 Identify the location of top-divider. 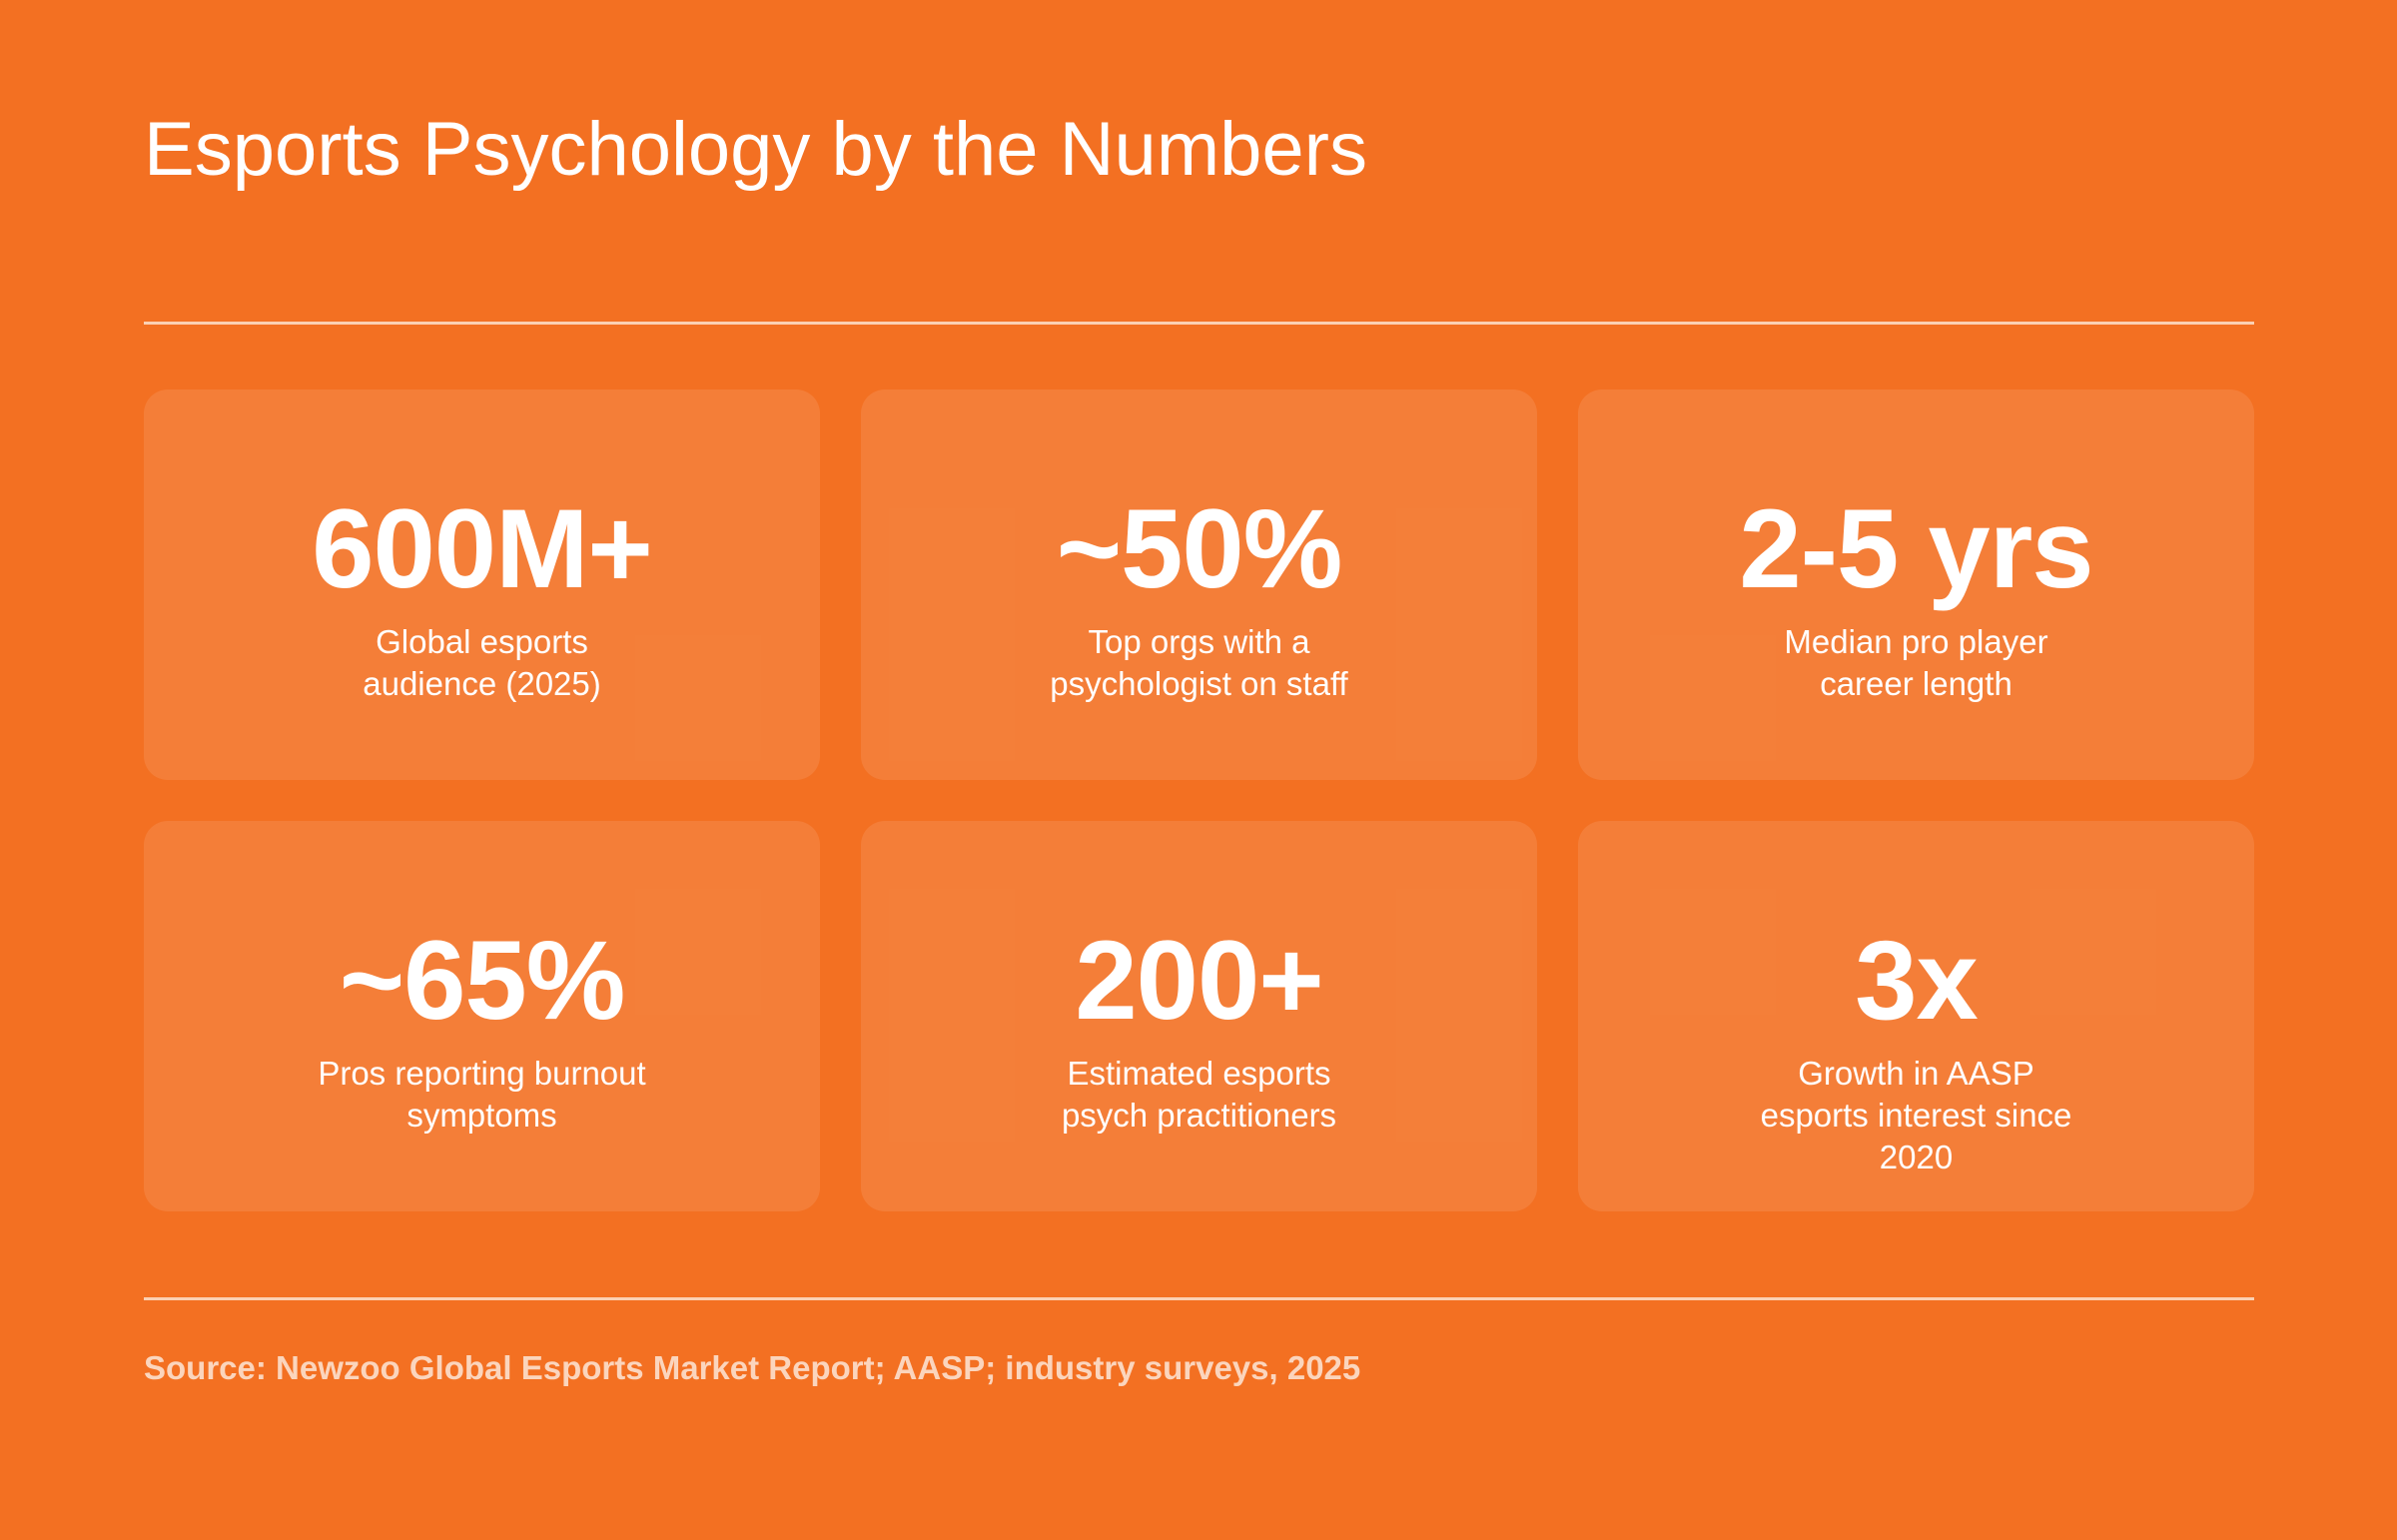
(1199, 323).